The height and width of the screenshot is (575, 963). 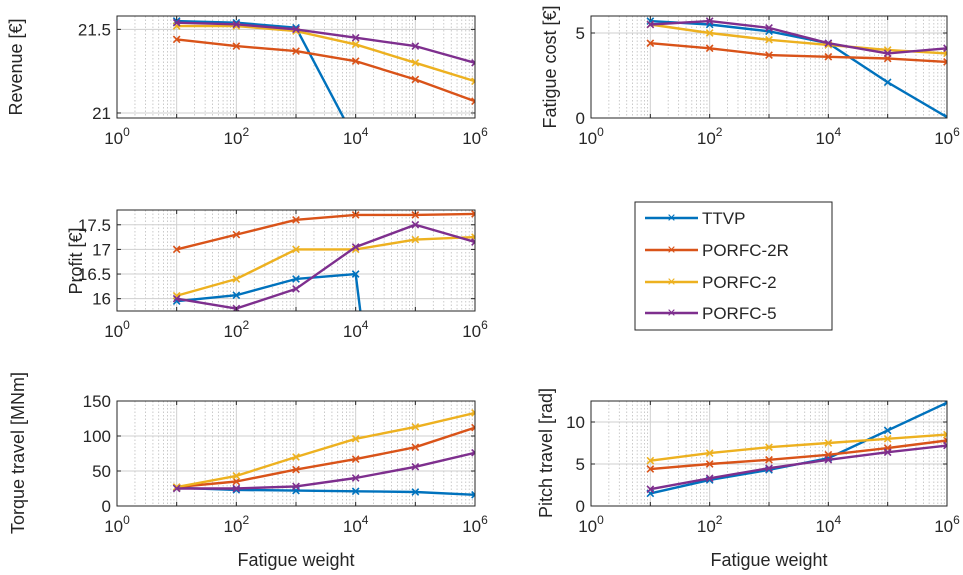 What do you see at coordinates (94, 29) in the screenshot?
I see `revenue-y-tick-label: 21.5` at bounding box center [94, 29].